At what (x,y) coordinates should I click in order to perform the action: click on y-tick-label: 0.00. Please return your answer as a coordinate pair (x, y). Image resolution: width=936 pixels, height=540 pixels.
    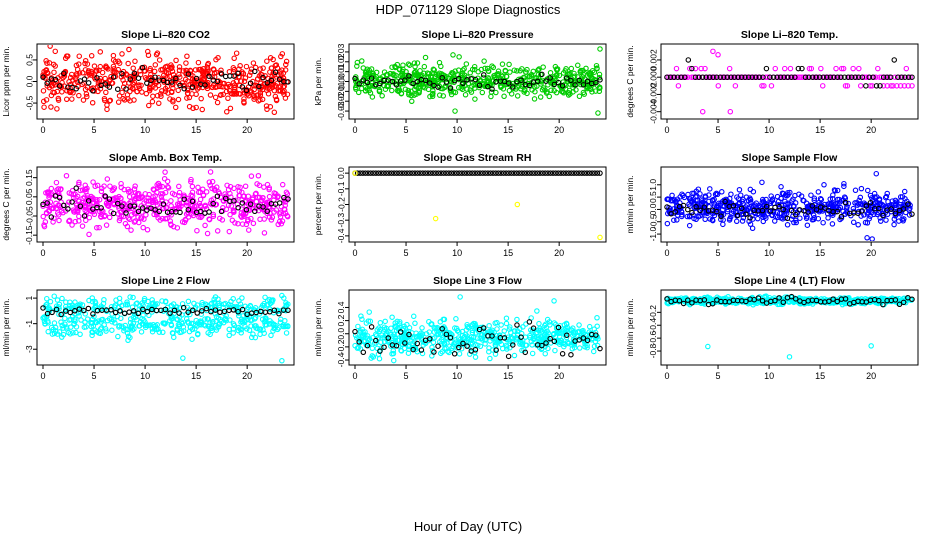
    Looking at the image, I should click on (341, 81).